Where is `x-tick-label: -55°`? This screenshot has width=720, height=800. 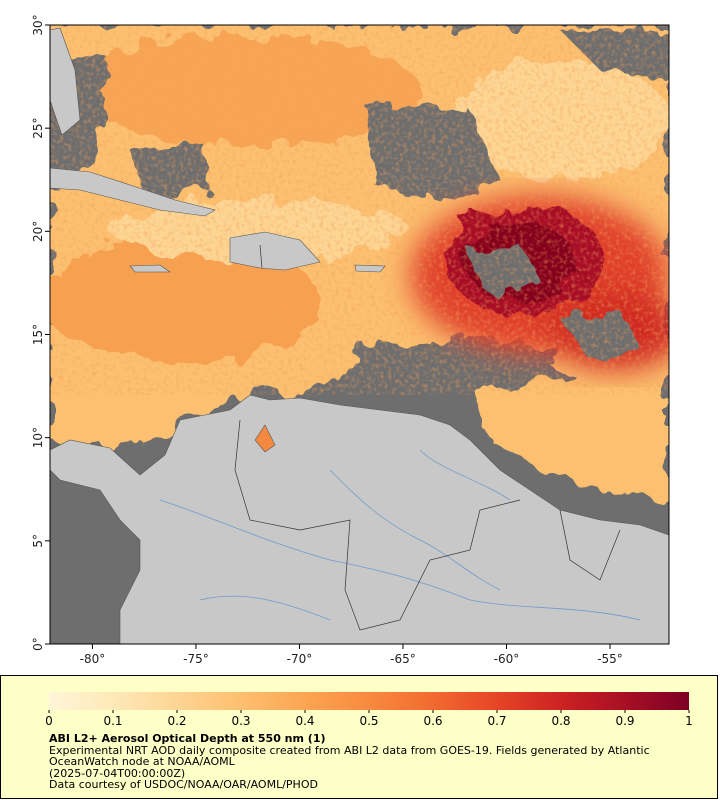 x-tick-label: -55° is located at coordinates (610, 659).